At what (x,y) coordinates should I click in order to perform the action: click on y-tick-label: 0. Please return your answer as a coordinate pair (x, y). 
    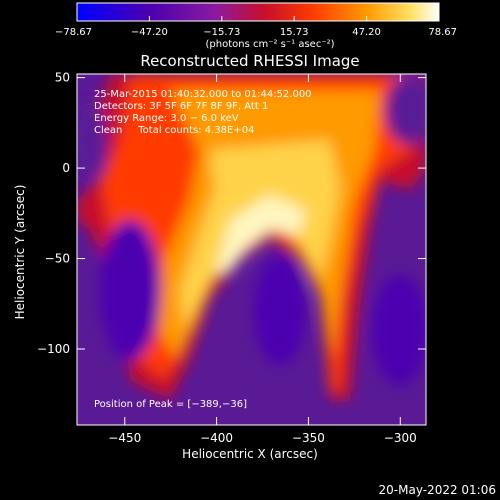
    Looking at the image, I should click on (66, 168).